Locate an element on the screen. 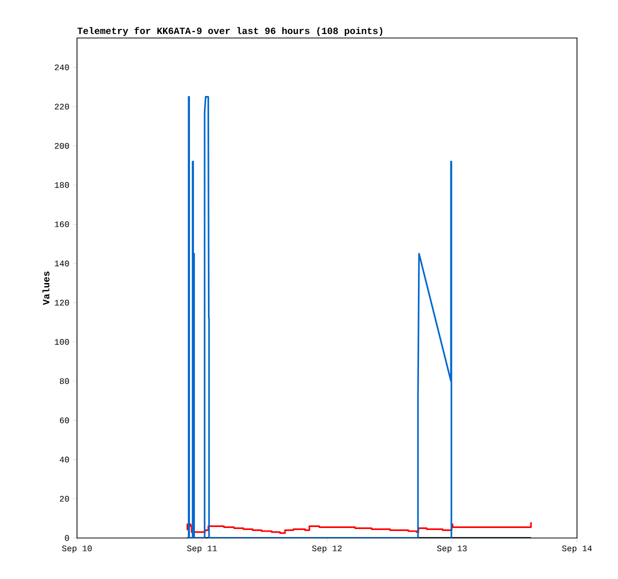  y-tick-label: 200 is located at coordinates (61, 145).